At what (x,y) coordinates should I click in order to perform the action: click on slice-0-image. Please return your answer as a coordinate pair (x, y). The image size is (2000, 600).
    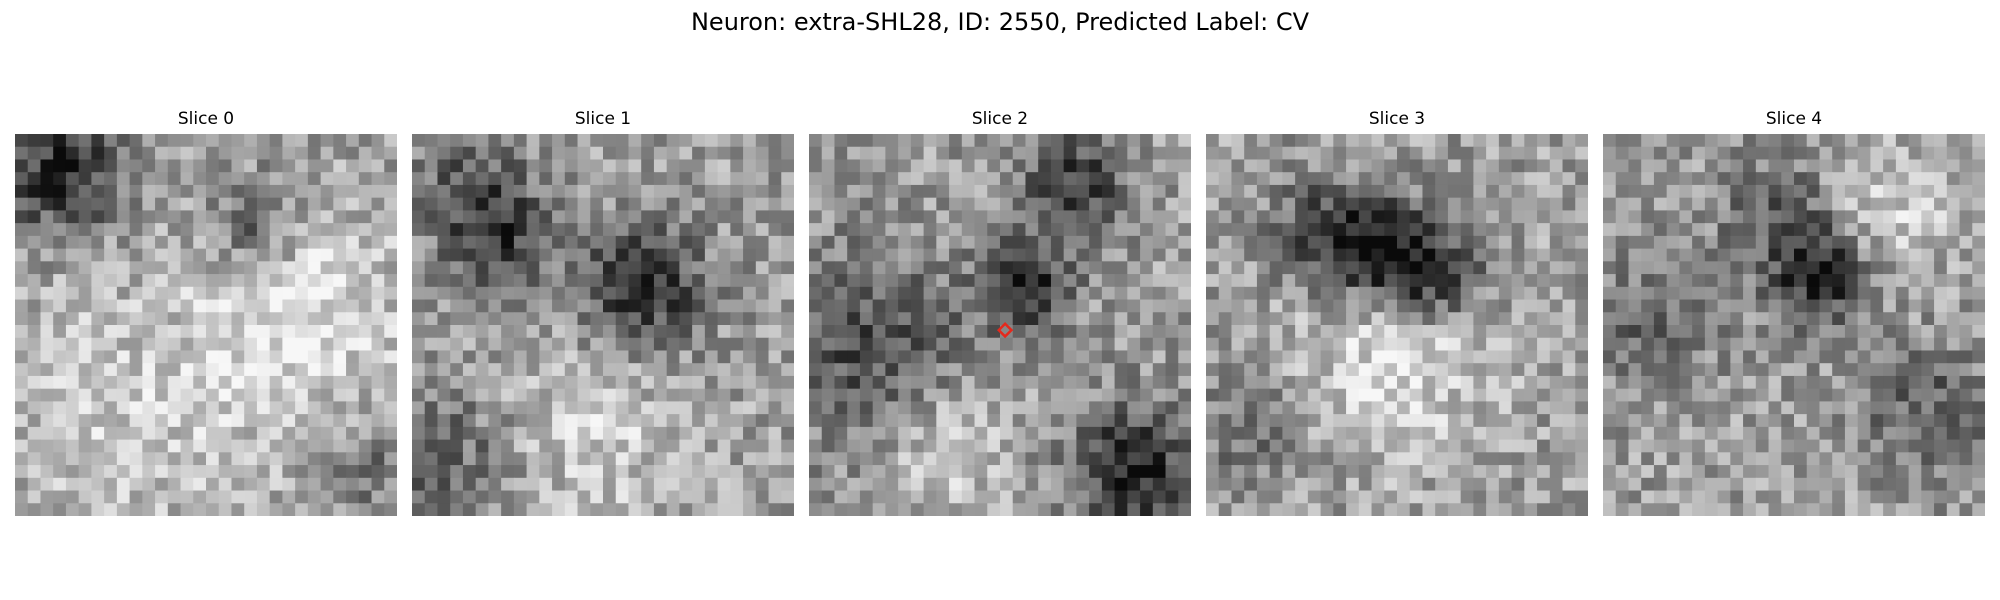
    Looking at the image, I should click on (206, 325).